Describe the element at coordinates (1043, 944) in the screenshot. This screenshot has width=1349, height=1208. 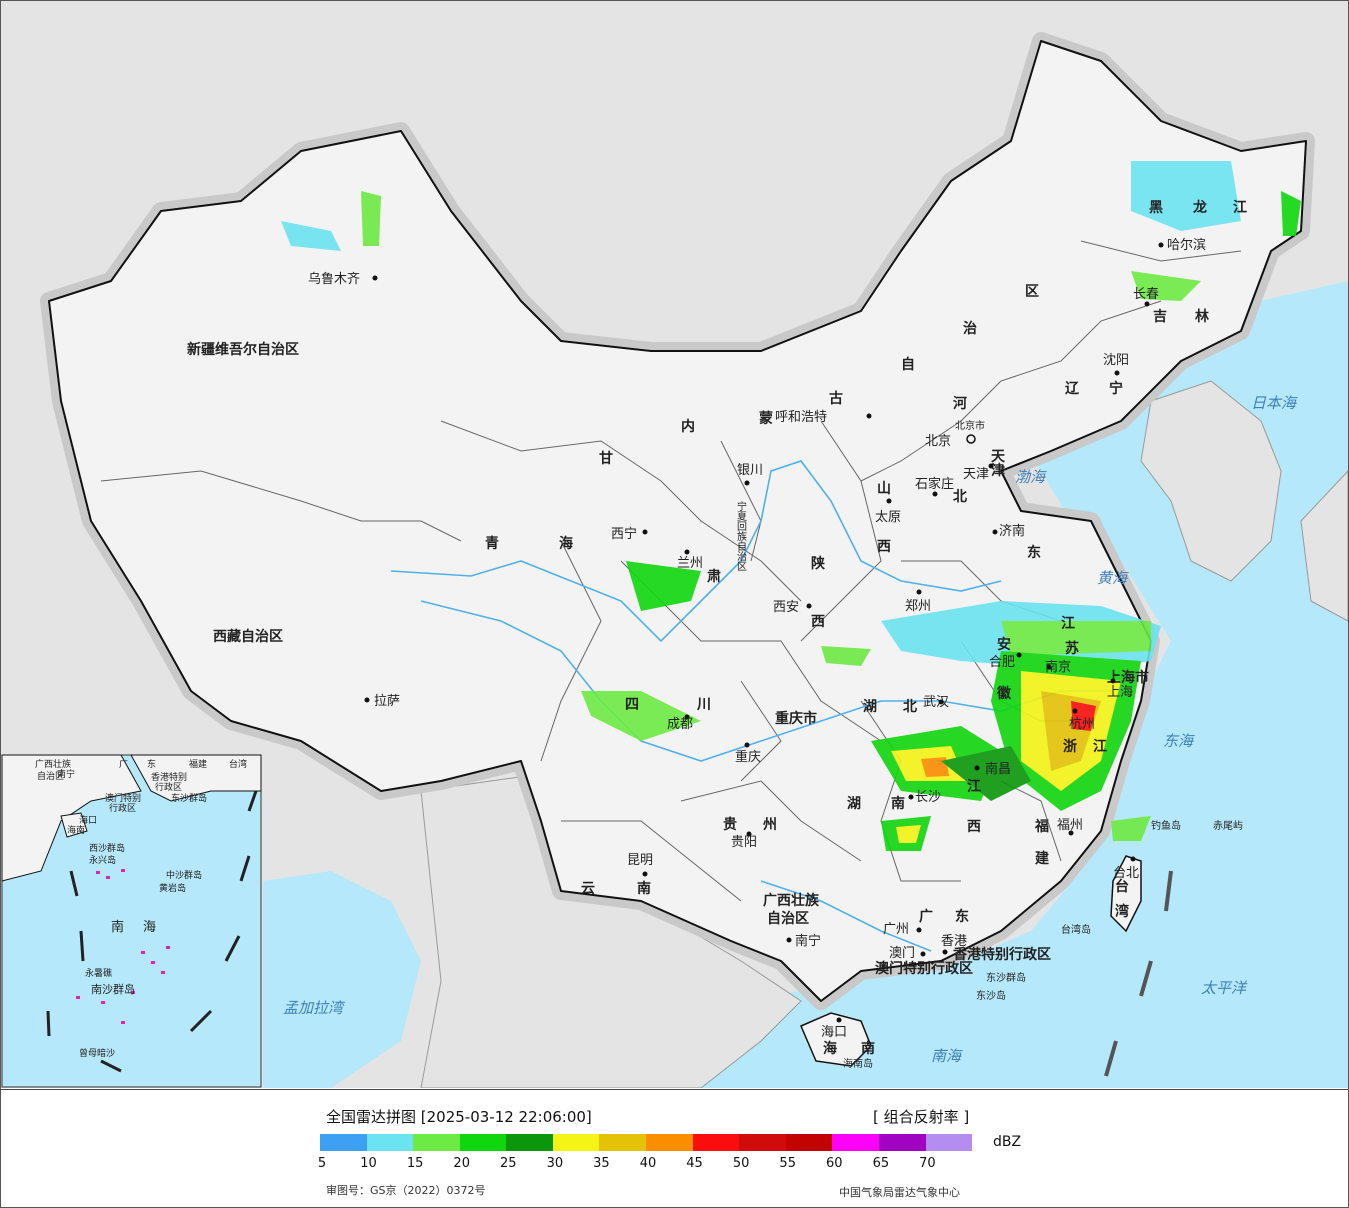
I see `island-labels: 钓鱼岛 赤尾屿 台湾岛 东沙群岛 东沙岛 海南岛` at that location.